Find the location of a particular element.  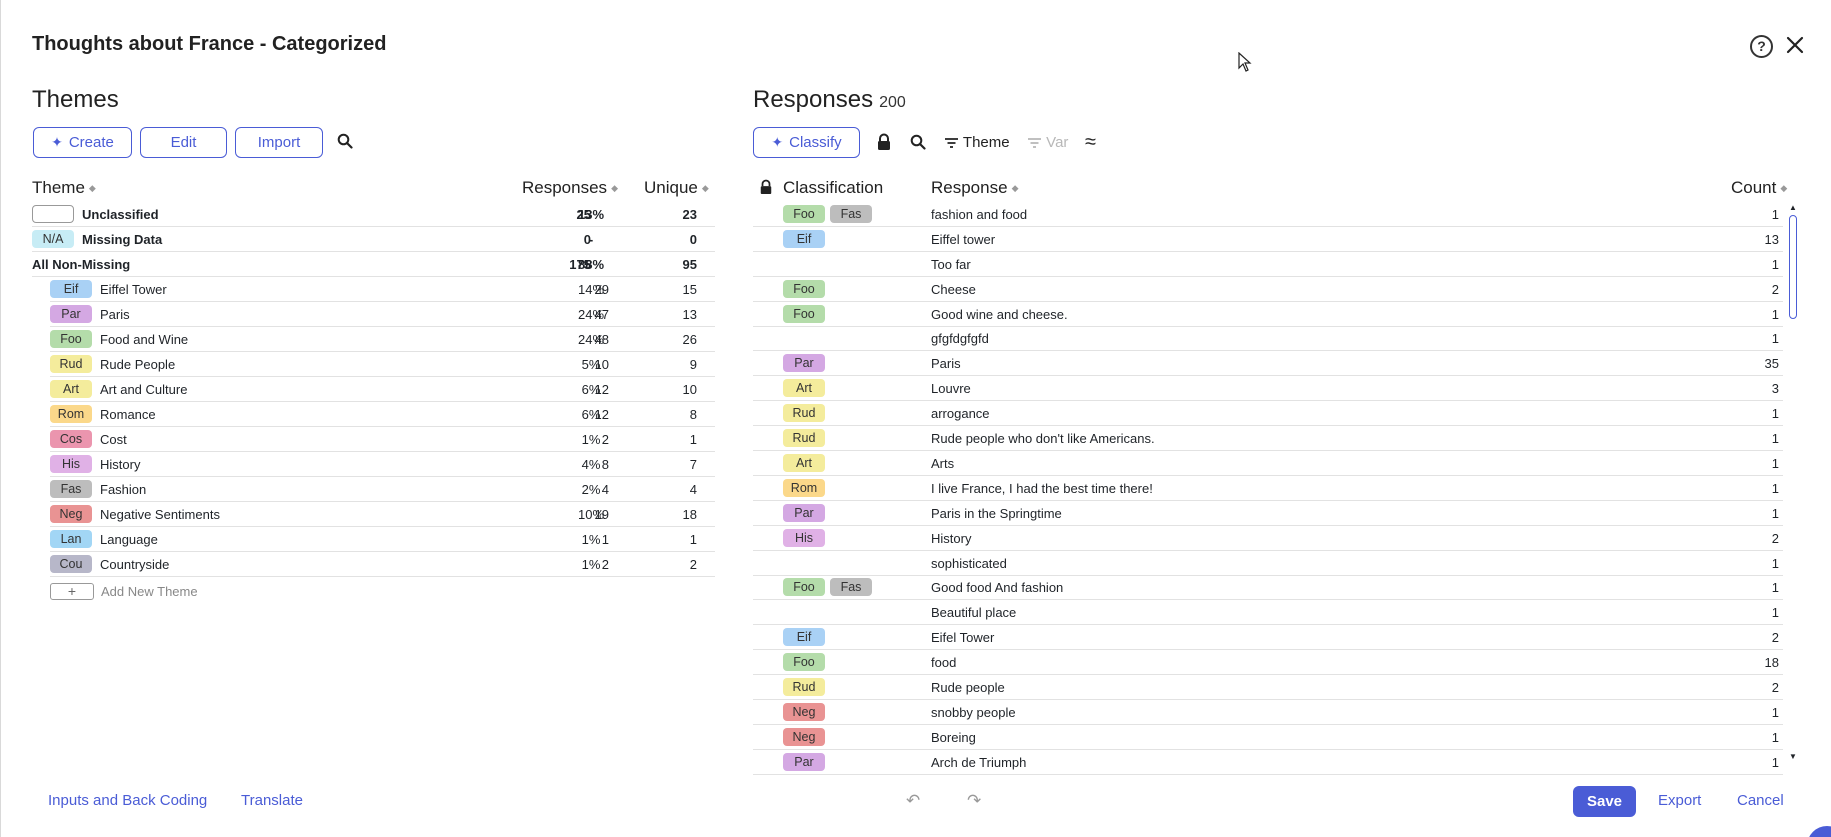

classify-button: ✦ Classify is located at coordinates (806, 142).